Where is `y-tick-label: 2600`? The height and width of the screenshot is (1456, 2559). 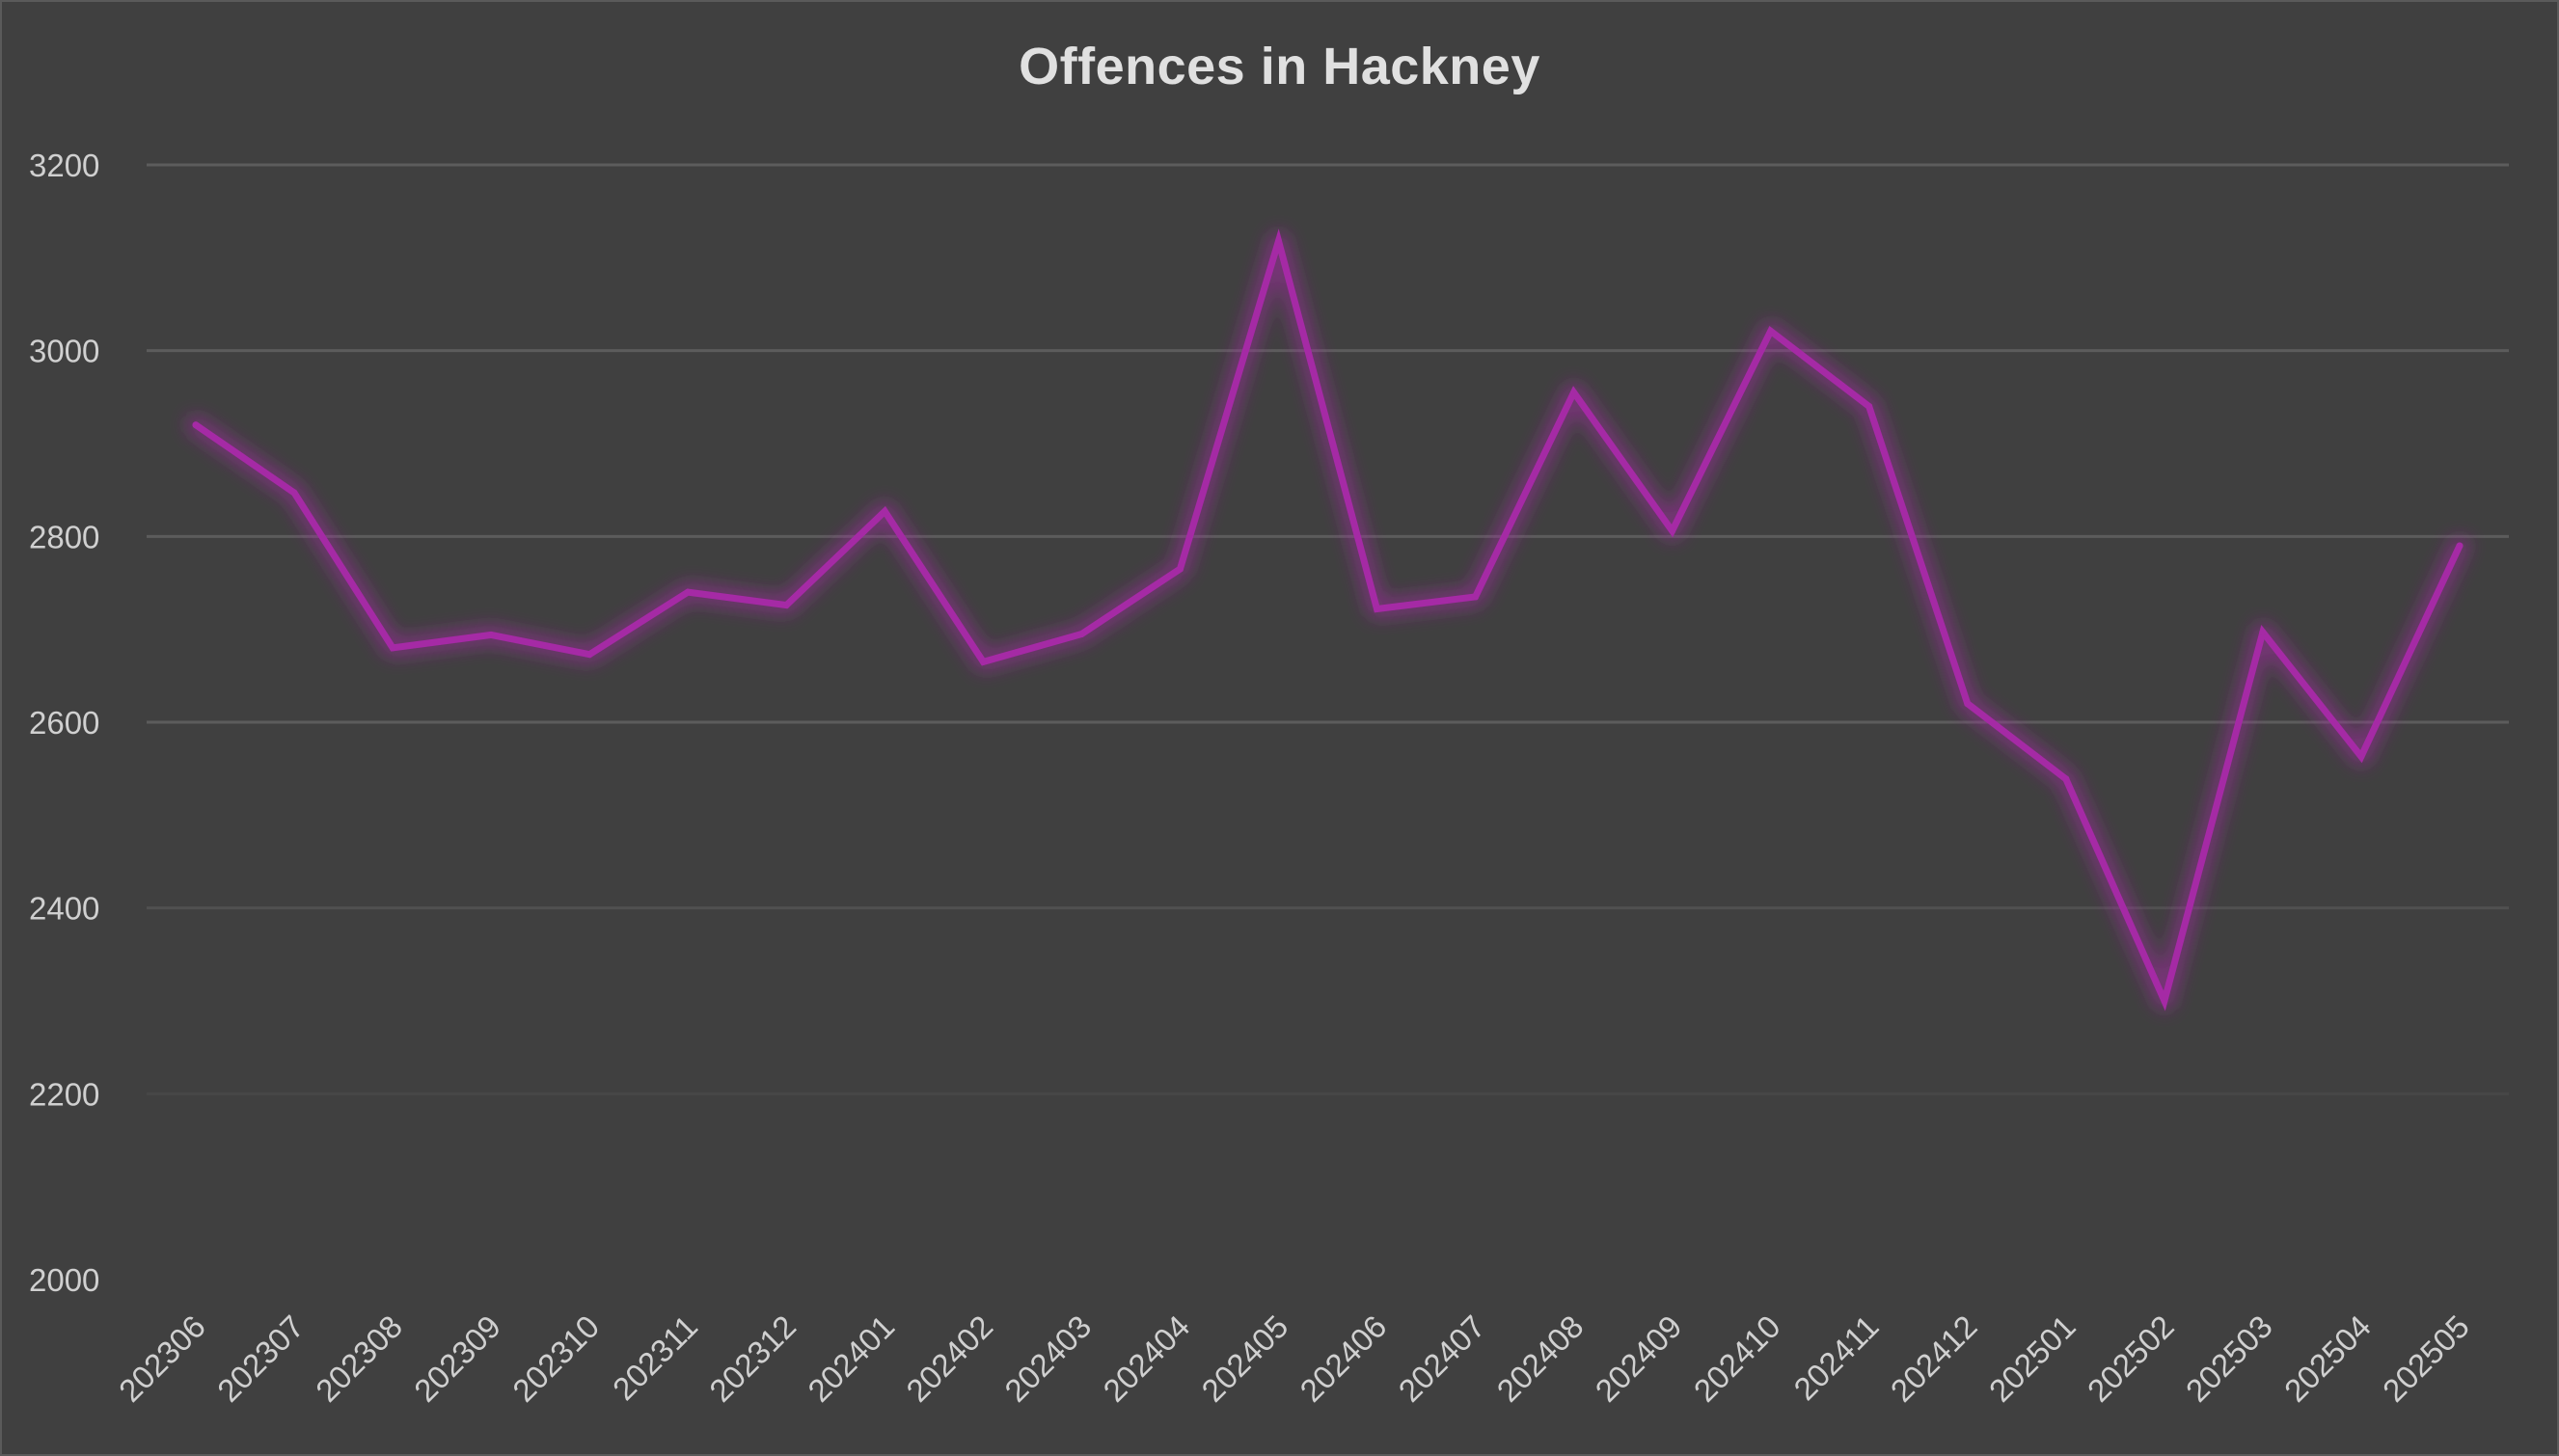
y-tick-label: 2600 is located at coordinates (64, 723).